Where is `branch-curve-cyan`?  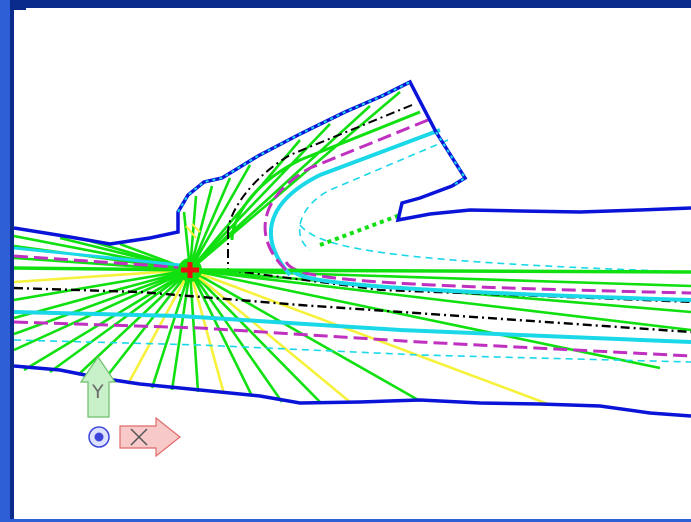 branch-curve-cyan is located at coordinates (354, 202).